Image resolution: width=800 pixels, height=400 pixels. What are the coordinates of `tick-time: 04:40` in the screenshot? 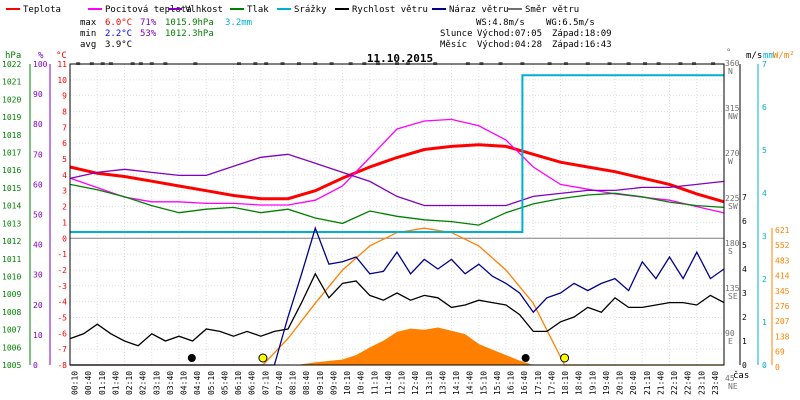 It's located at (197, 383).